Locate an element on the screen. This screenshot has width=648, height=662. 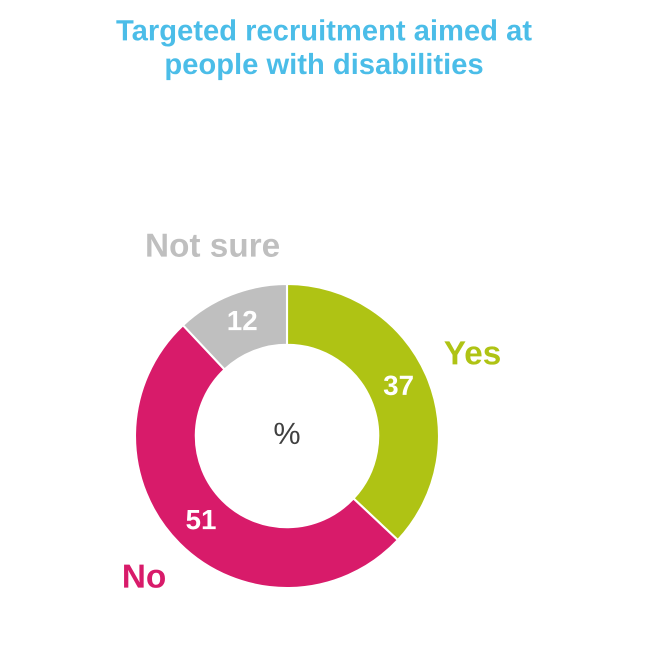
data-label: 12 is located at coordinates (242, 320).